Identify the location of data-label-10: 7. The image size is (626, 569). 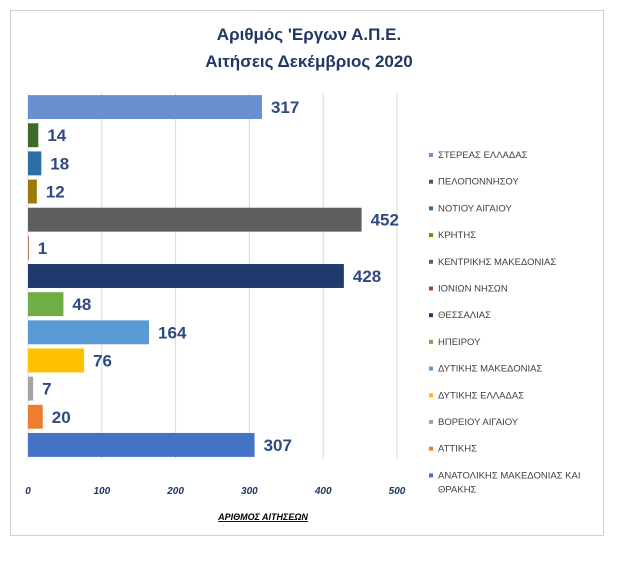
(46, 389).